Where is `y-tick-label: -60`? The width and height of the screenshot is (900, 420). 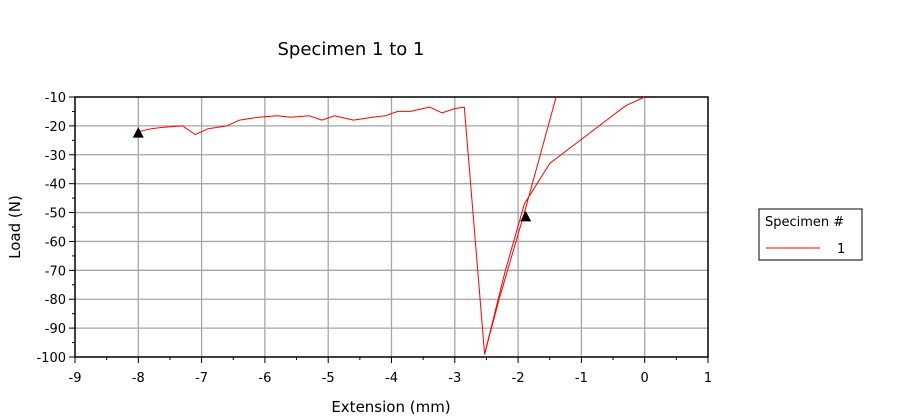
y-tick-label: -60 is located at coordinates (55, 242).